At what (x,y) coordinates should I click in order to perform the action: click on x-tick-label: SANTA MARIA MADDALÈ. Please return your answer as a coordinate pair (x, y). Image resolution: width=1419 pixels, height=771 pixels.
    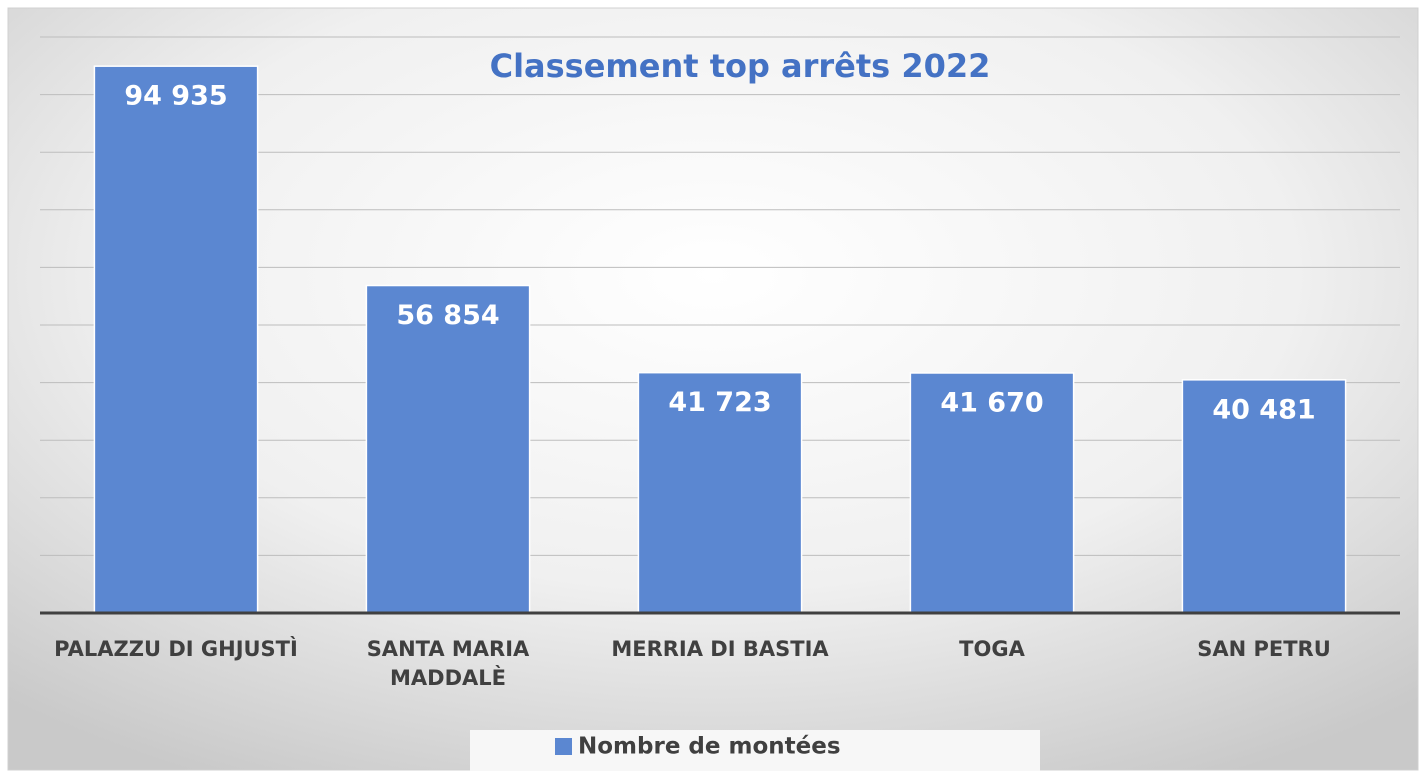
    Looking at the image, I should click on (448, 663).